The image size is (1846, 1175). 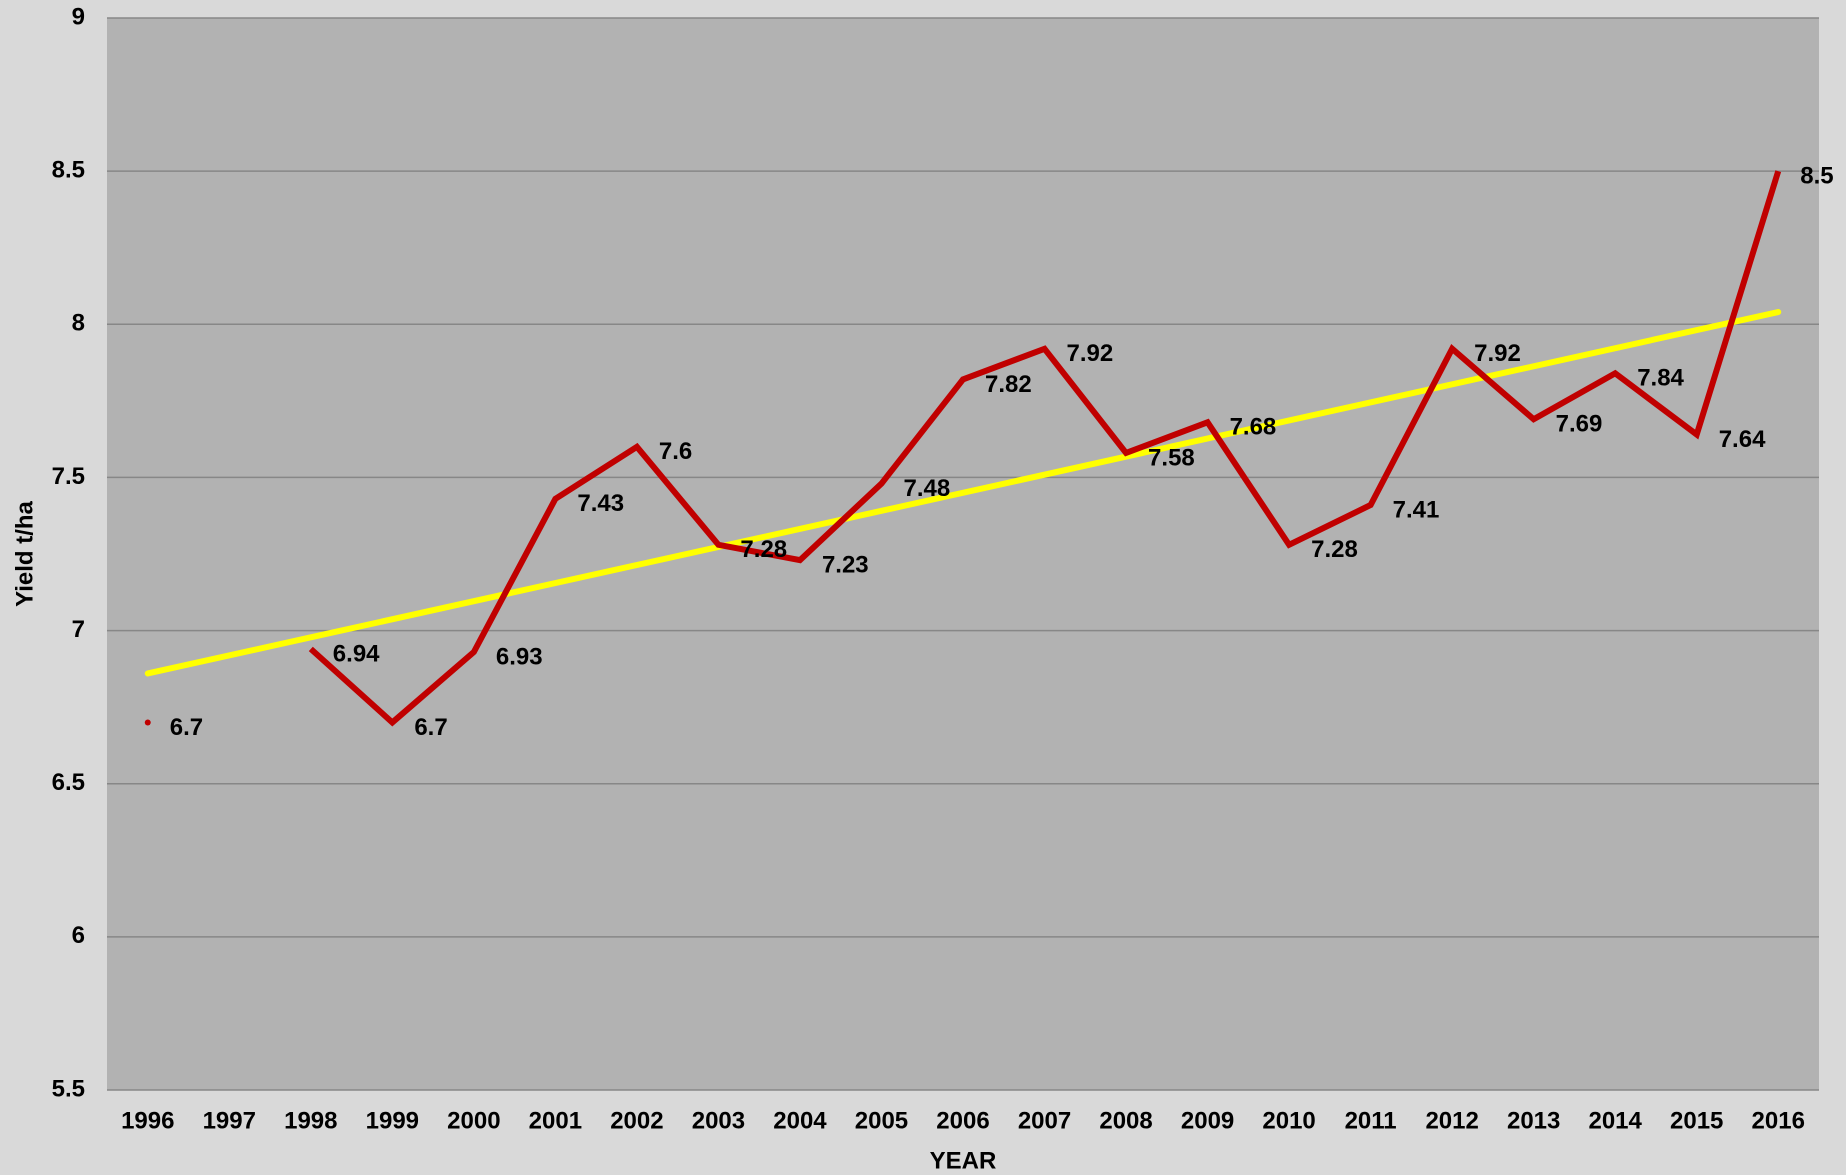 I want to click on x-tick-label: 2009, so click(x=1207, y=1120).